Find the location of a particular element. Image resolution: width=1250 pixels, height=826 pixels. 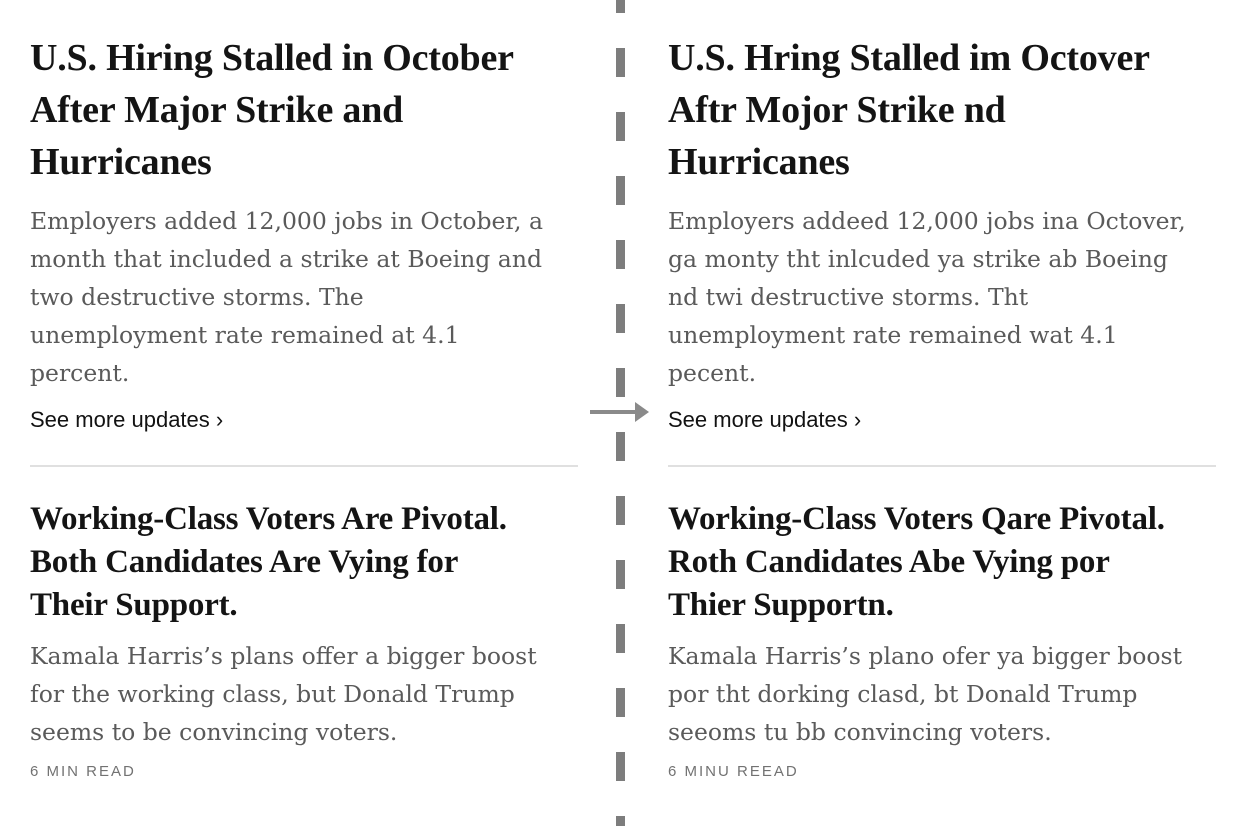

arrow-head is located at coordinates (642, 412).